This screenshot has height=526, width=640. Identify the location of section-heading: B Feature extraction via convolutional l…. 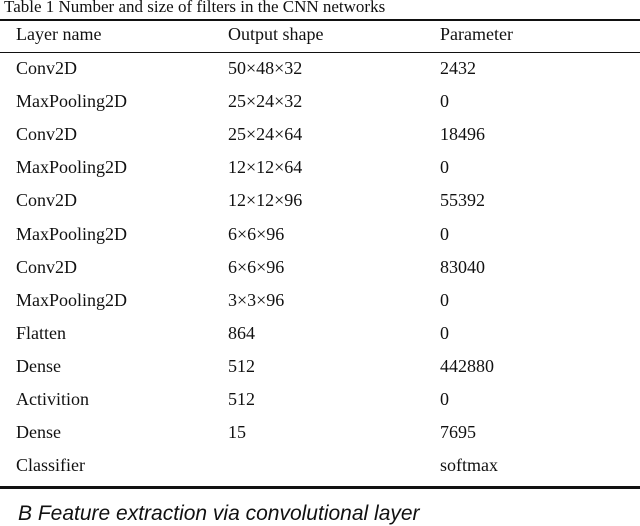
(219, 513).